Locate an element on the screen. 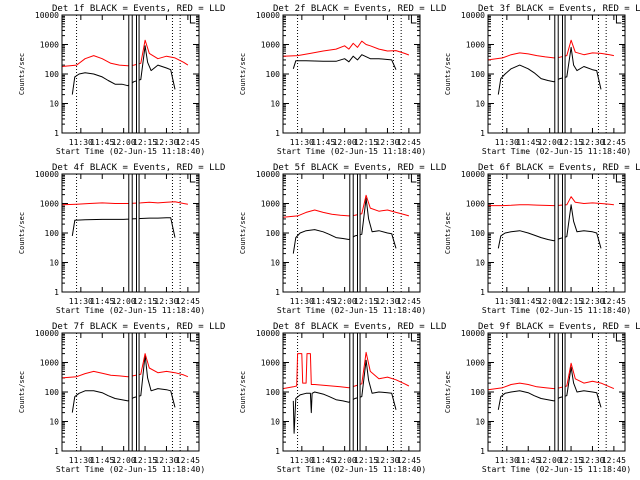  panel-title: Det 4f BLACK = Events, RED = LLD is located at coordinates (138, 168).